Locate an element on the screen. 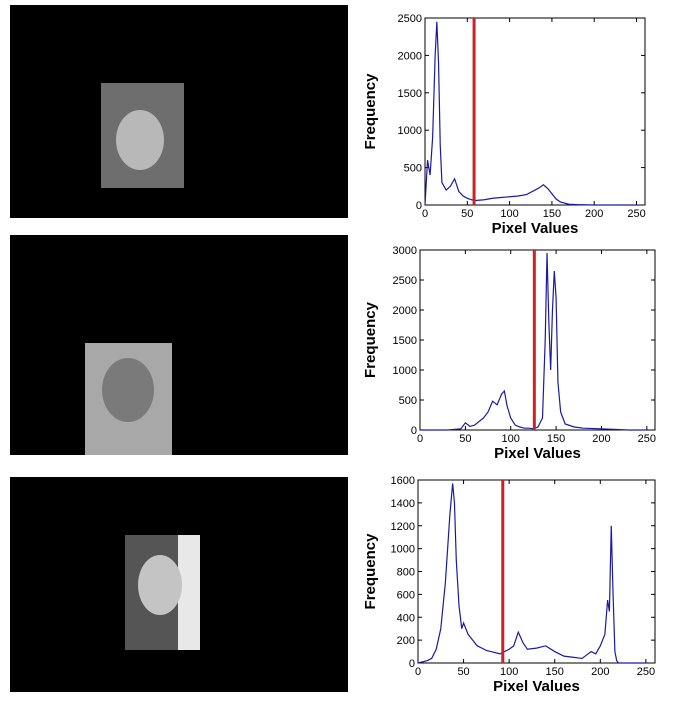  y-tick-label: 1400 is located at coordinates (403, 504).